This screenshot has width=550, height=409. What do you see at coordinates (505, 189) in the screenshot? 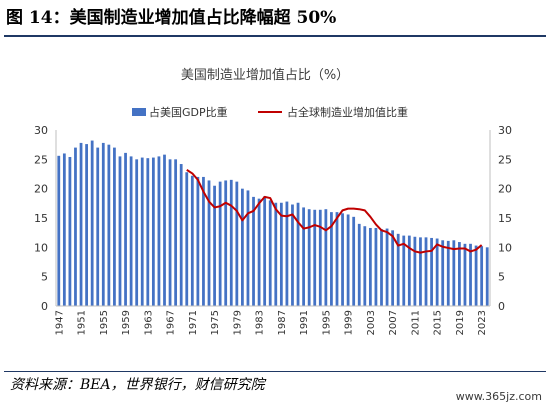
I see `y-tick-label-right: 20` at bounding box center [505, 189].